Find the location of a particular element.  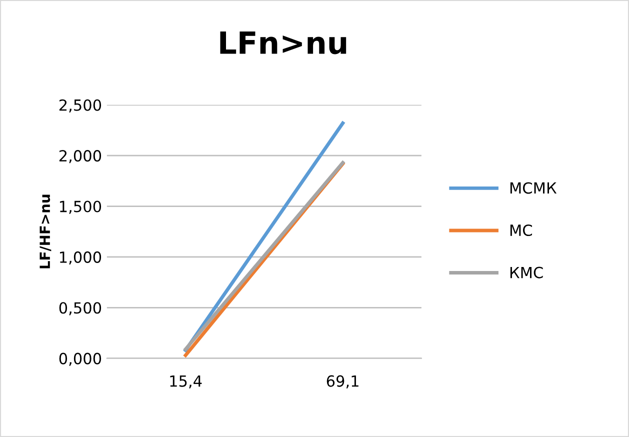

y-axis-title: LF/HF>nu is located at coordinates (46, 231).